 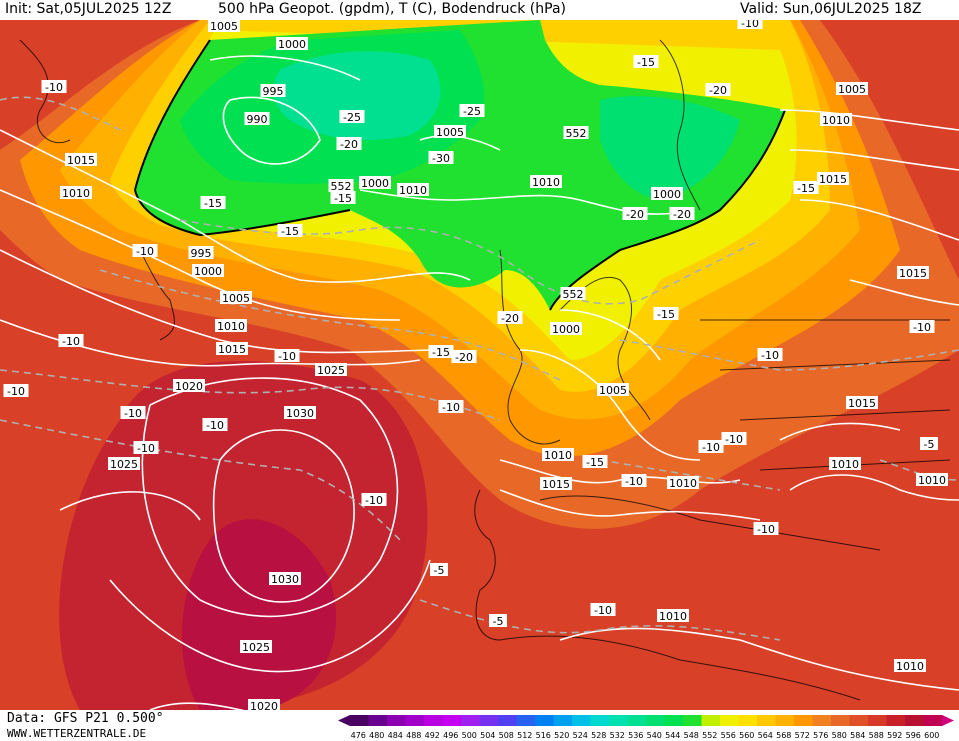 I want to click on colorbar-tick-label: 504, so click(x=487, y=735).